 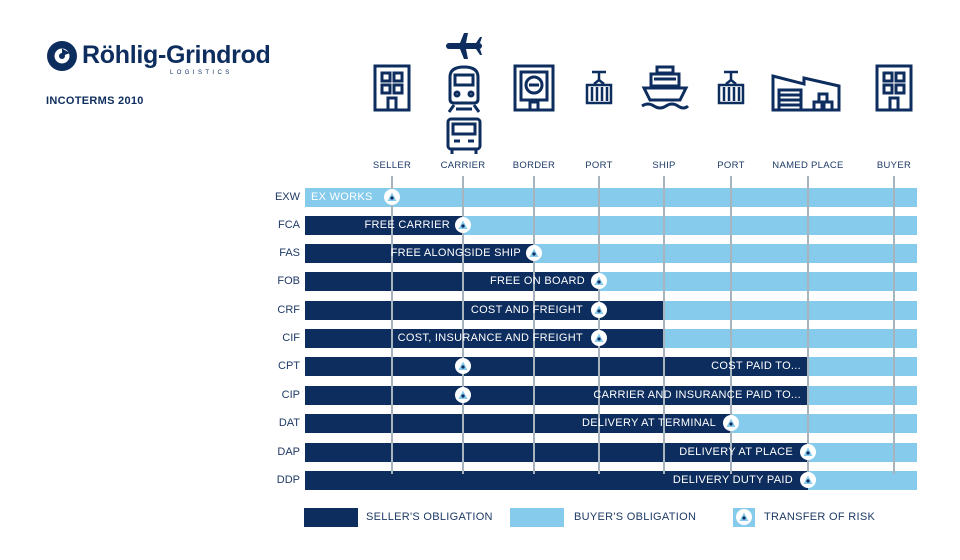 What do you see at coordinates (732, 480) in the screenshot?
I see `term-label-ddp: DELIVERY DUTY PAID` at bounding box center [732, 480].